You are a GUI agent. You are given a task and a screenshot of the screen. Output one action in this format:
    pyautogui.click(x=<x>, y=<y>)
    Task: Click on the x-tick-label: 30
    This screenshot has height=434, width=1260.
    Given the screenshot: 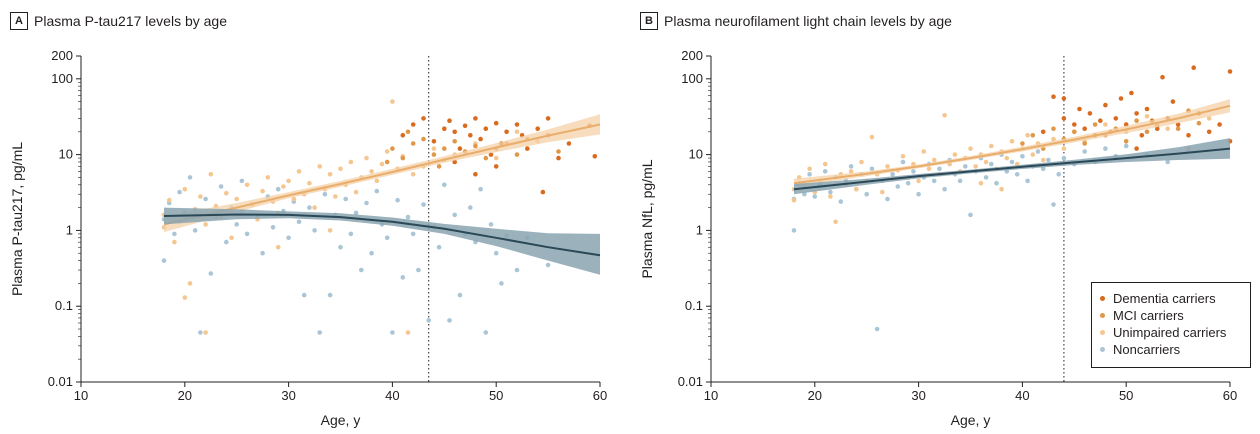 What is the action you would take?
    pyautogui.click(x=288, y=395)
    